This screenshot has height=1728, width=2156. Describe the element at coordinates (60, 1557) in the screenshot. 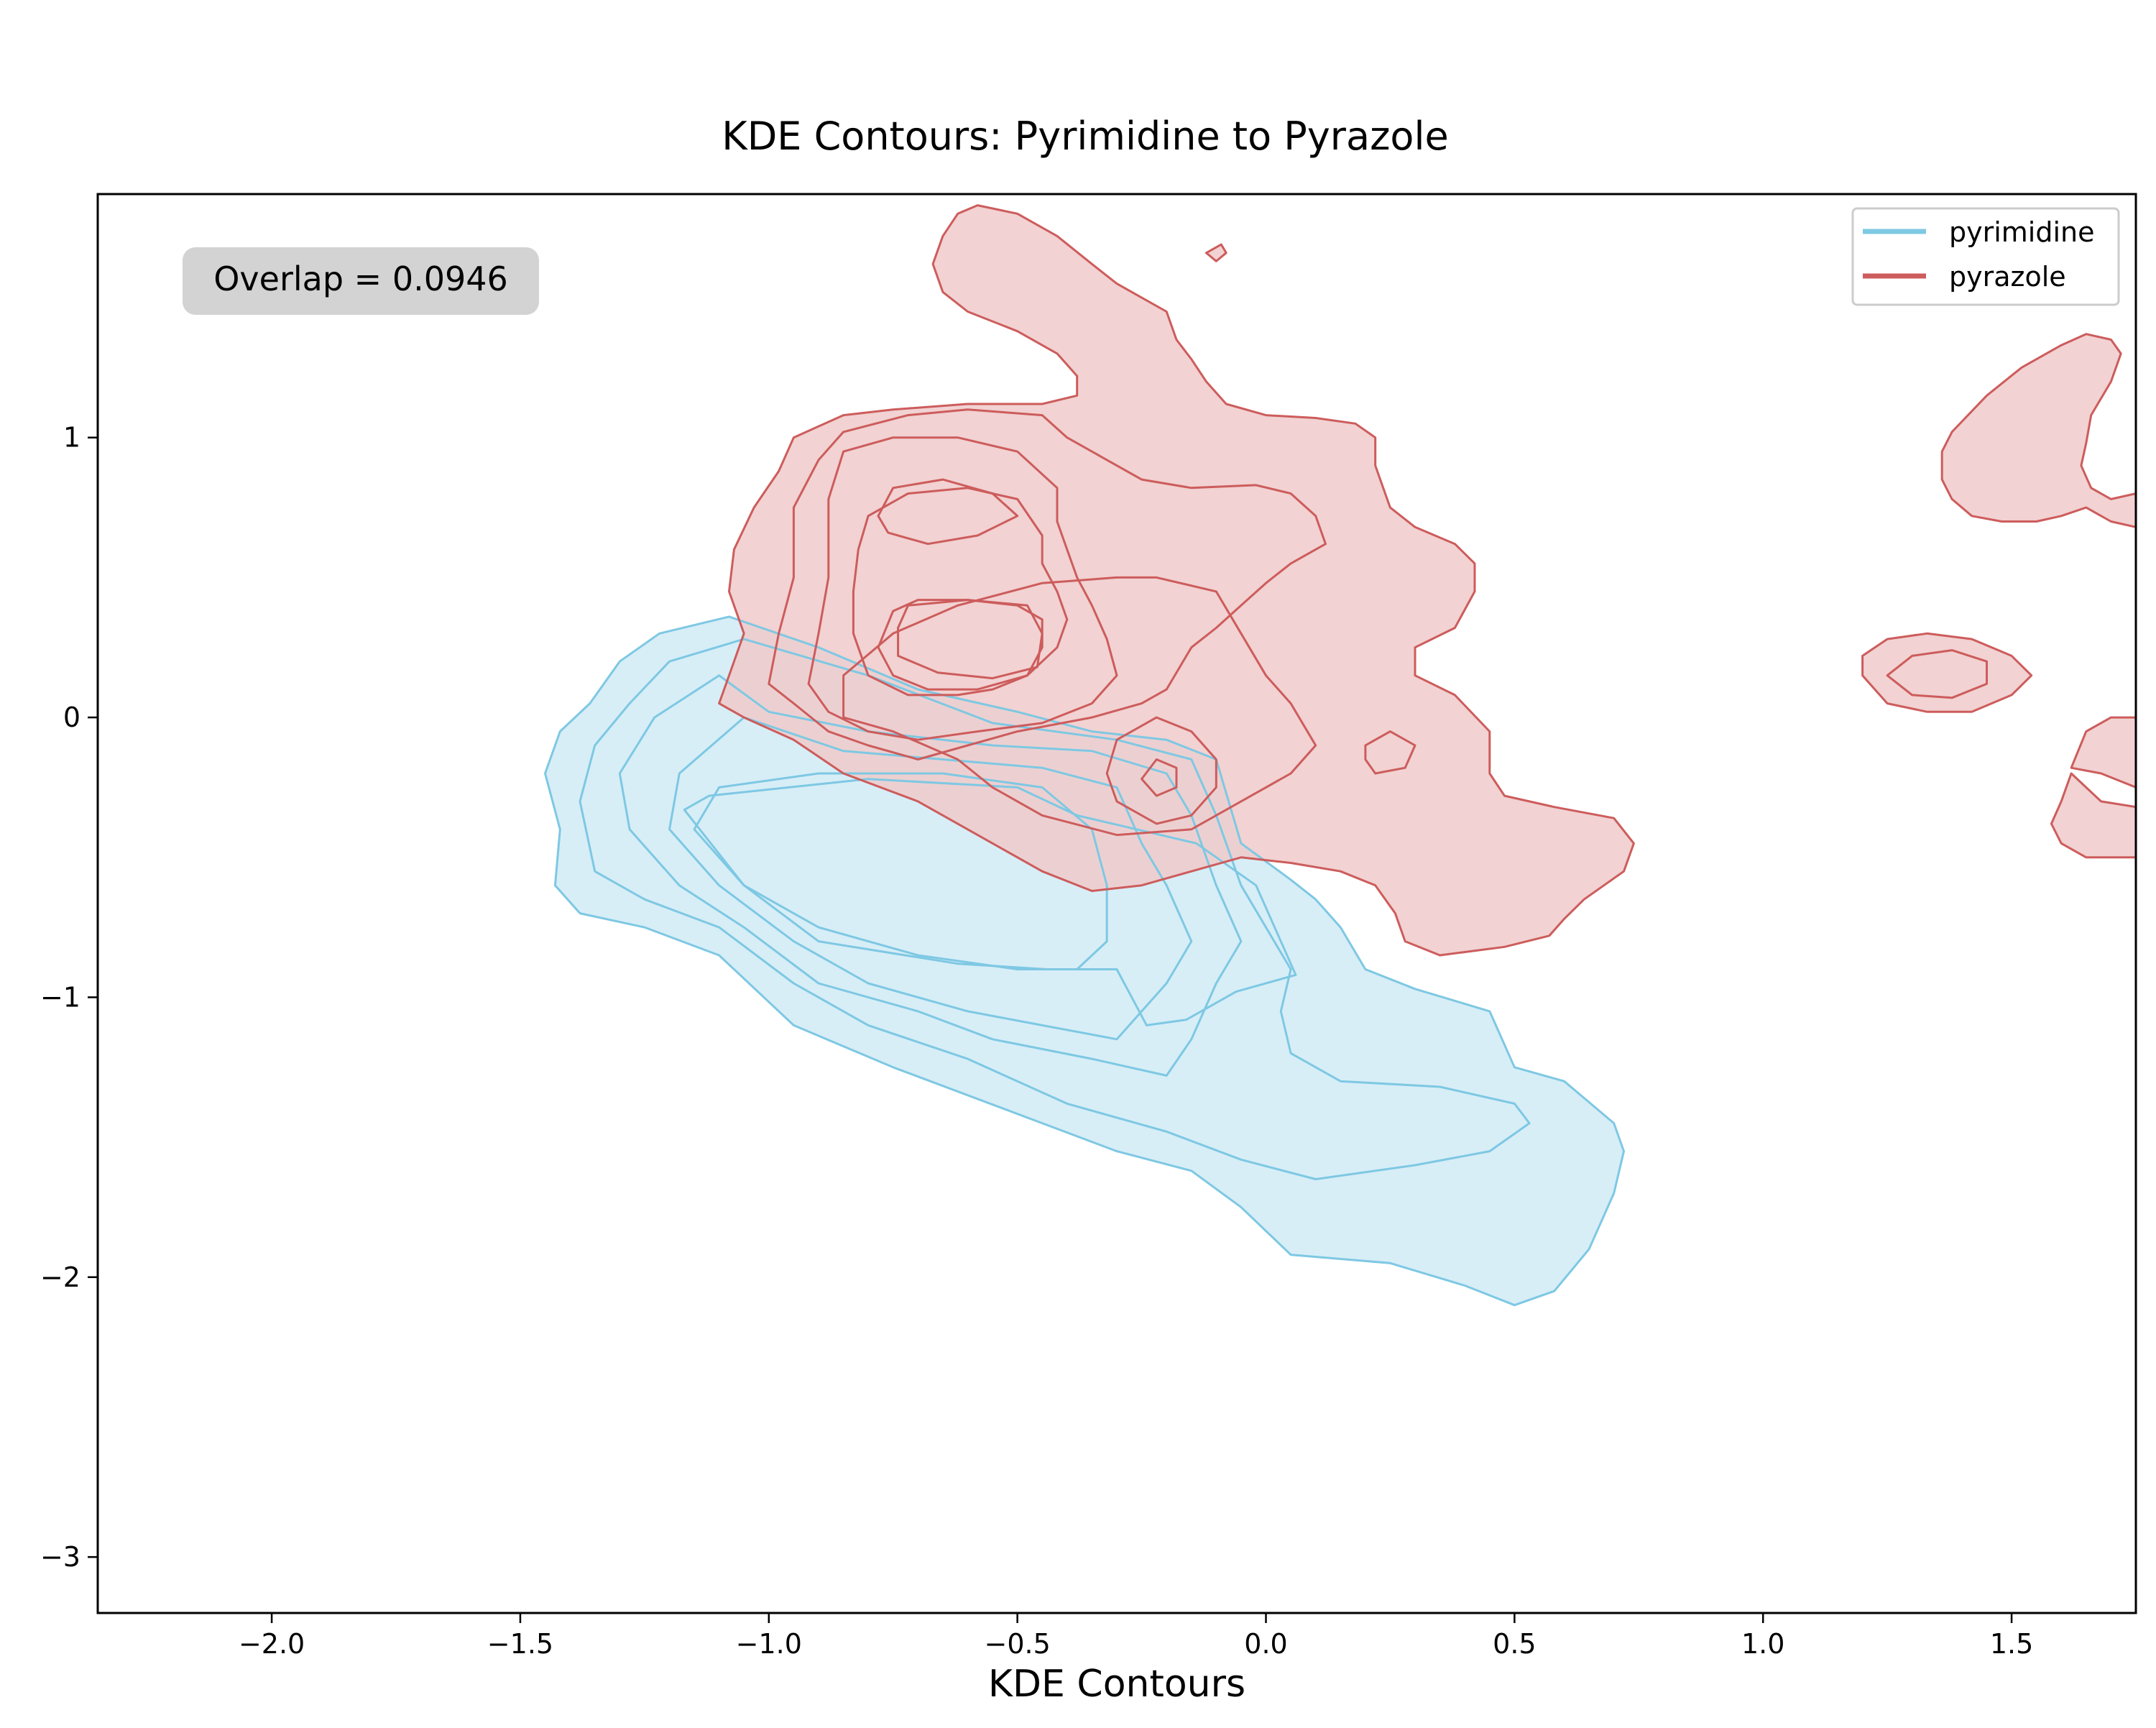

I see `y-tick-label: −3` at that location.